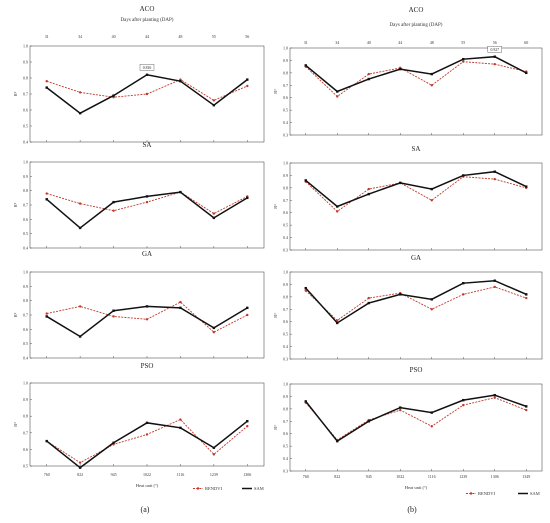  Describe the element at coordinates (147, 36) in the screenshot. I see `top-tick-label: 44` at that location.